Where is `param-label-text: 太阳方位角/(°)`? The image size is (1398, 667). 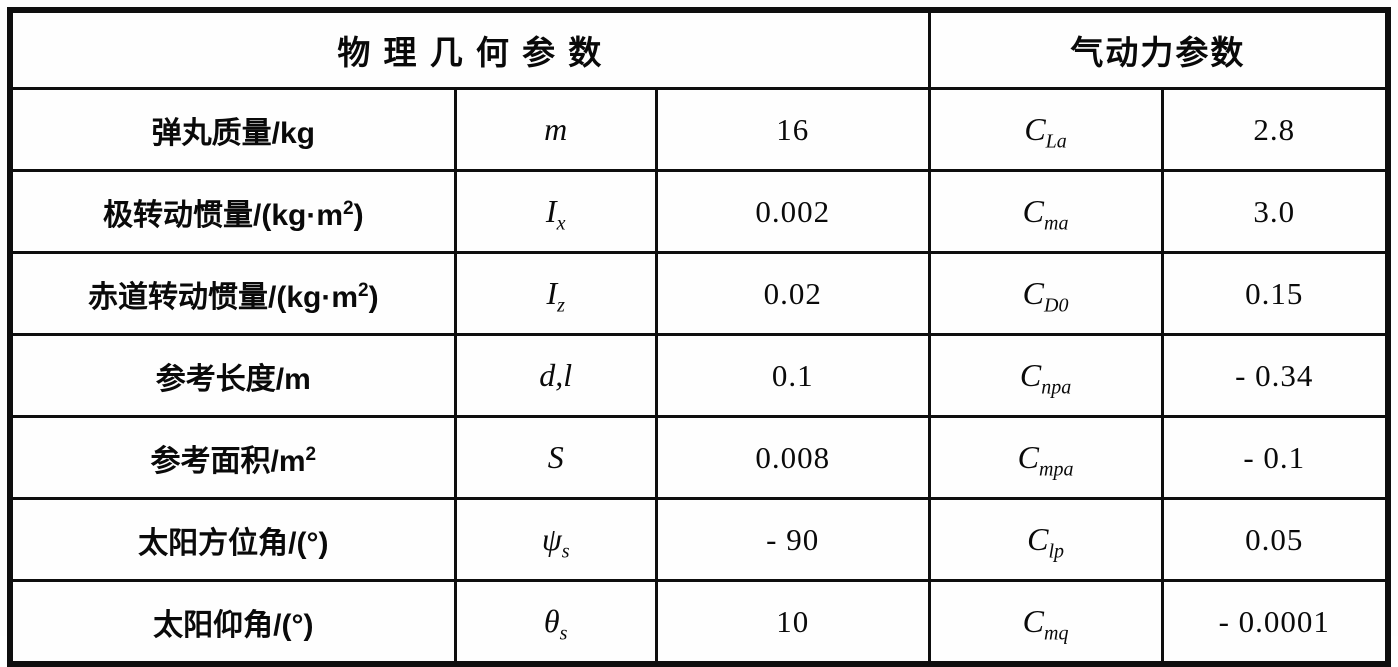
param-label-text: 太阳方位角/(°) is located at coordinates (233, 543).